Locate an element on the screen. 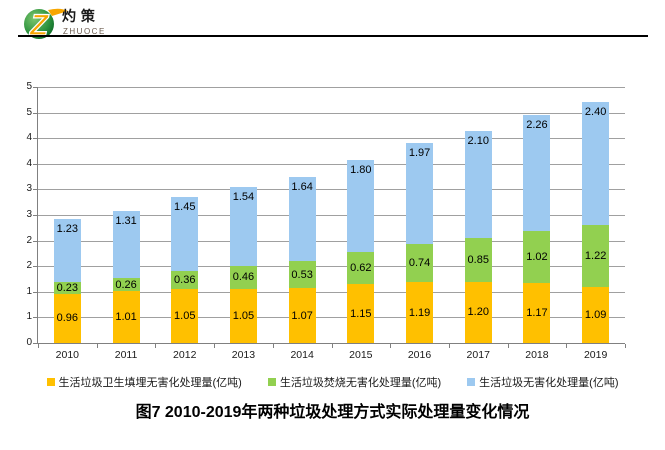 The width and height of the screenshot is (665, 450). bar-segment-incineration: 1.02 is located at coordinates (537, 257).